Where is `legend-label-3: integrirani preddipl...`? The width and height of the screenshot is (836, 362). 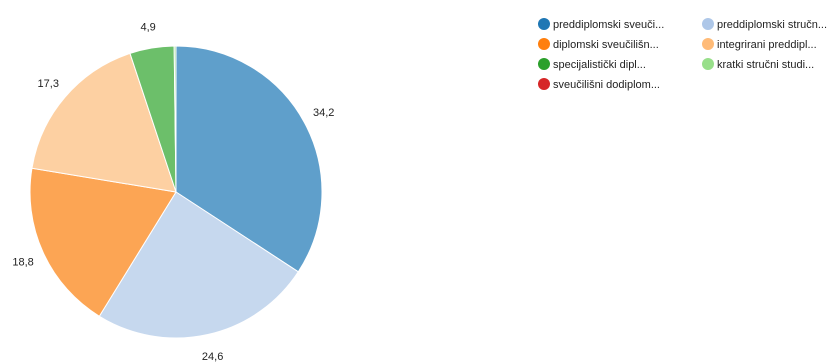
legend-label-3: integrirani preddipl... is located at coordinates (767, 45).